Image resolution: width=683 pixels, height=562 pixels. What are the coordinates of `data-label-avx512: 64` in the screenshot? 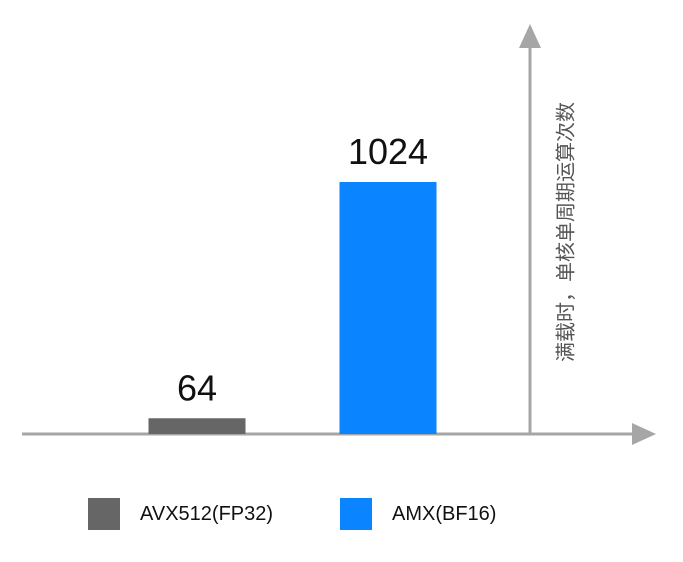 It's located at (197, 387).